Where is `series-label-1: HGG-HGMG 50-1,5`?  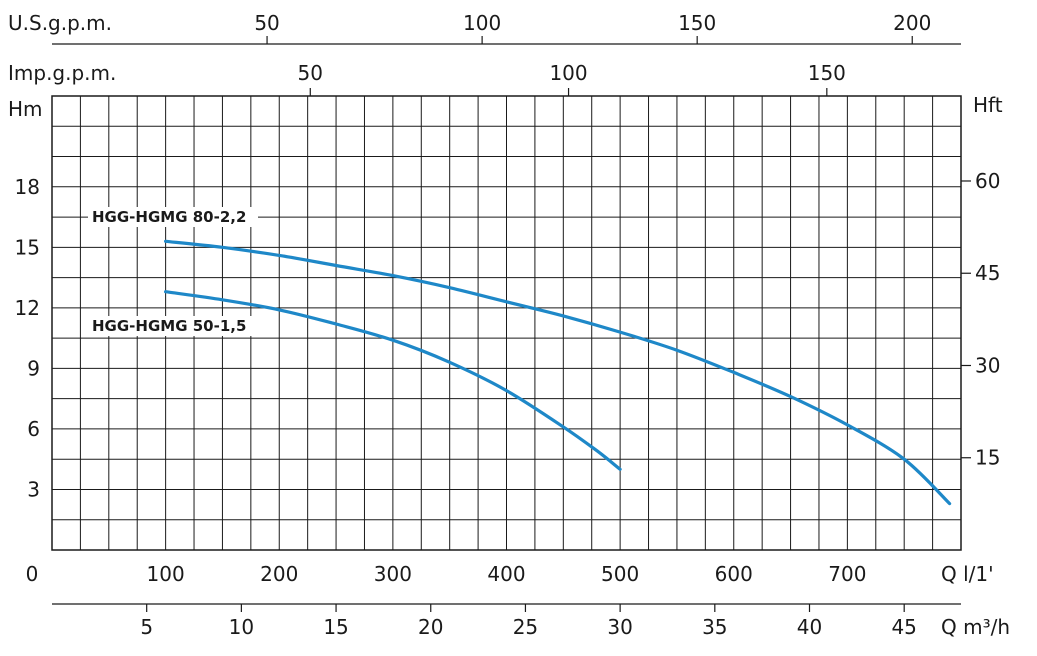 series-label-1: HGG-HGMG 50-1,5 is located at coordinates (169, 326).